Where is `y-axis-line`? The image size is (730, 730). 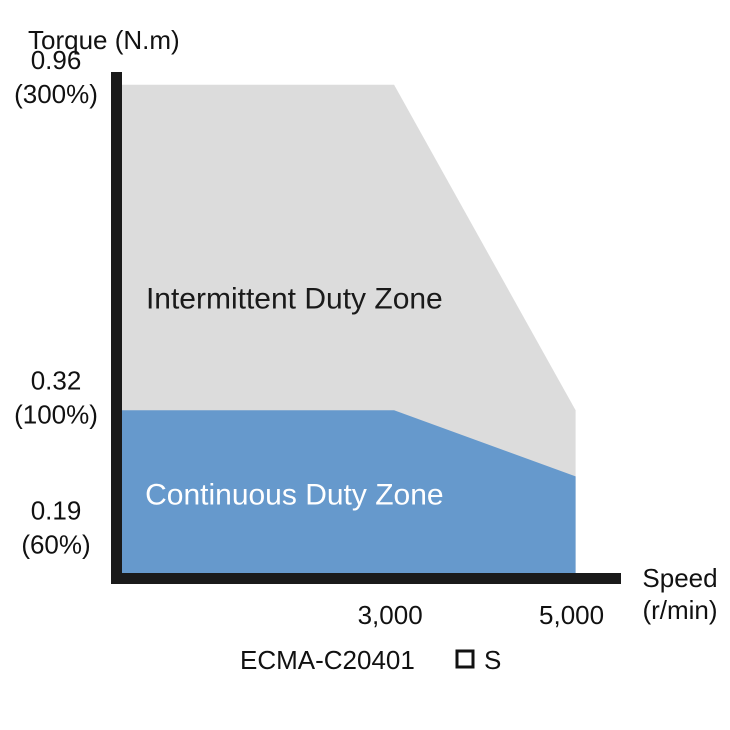 y-axis-line is located at coordinates (116, 328).